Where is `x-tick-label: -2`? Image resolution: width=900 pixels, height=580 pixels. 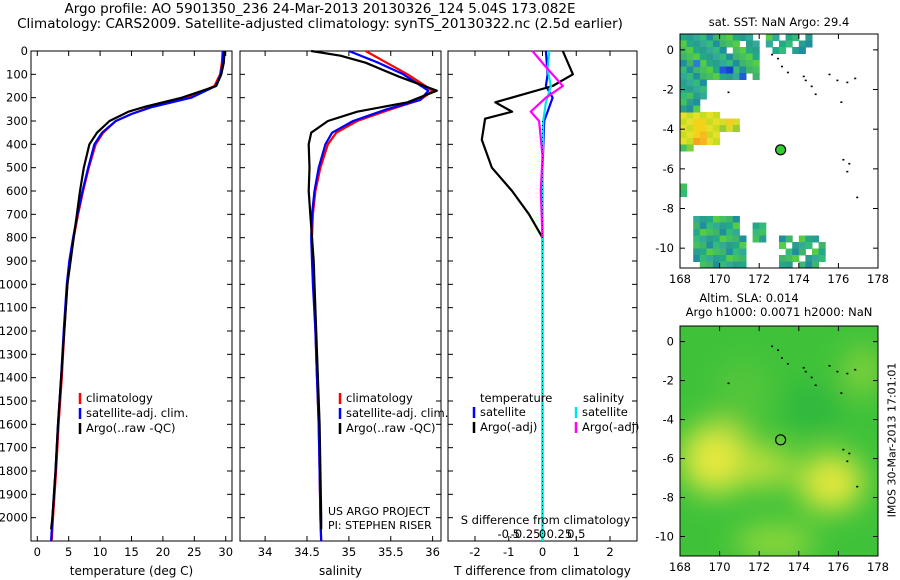
x-tick-label: -2 is located at coordinates (474, 552).